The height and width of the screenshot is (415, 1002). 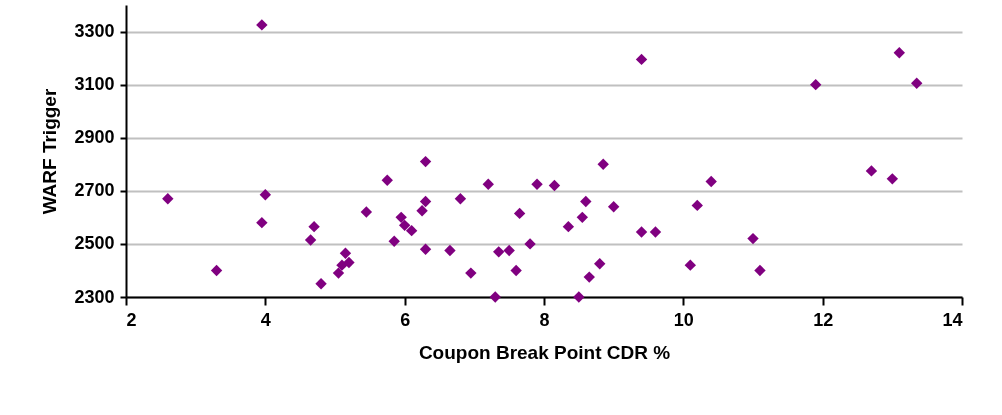 What do you see at coordinates (94, 243) in the screenshot?
I see `y-tick-label: 2500` at bounding box center [94, 243].